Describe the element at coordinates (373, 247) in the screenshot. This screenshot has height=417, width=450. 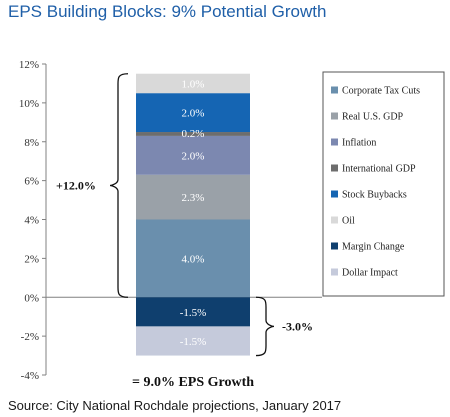
I see `legend-label: Margin Change` at that location.